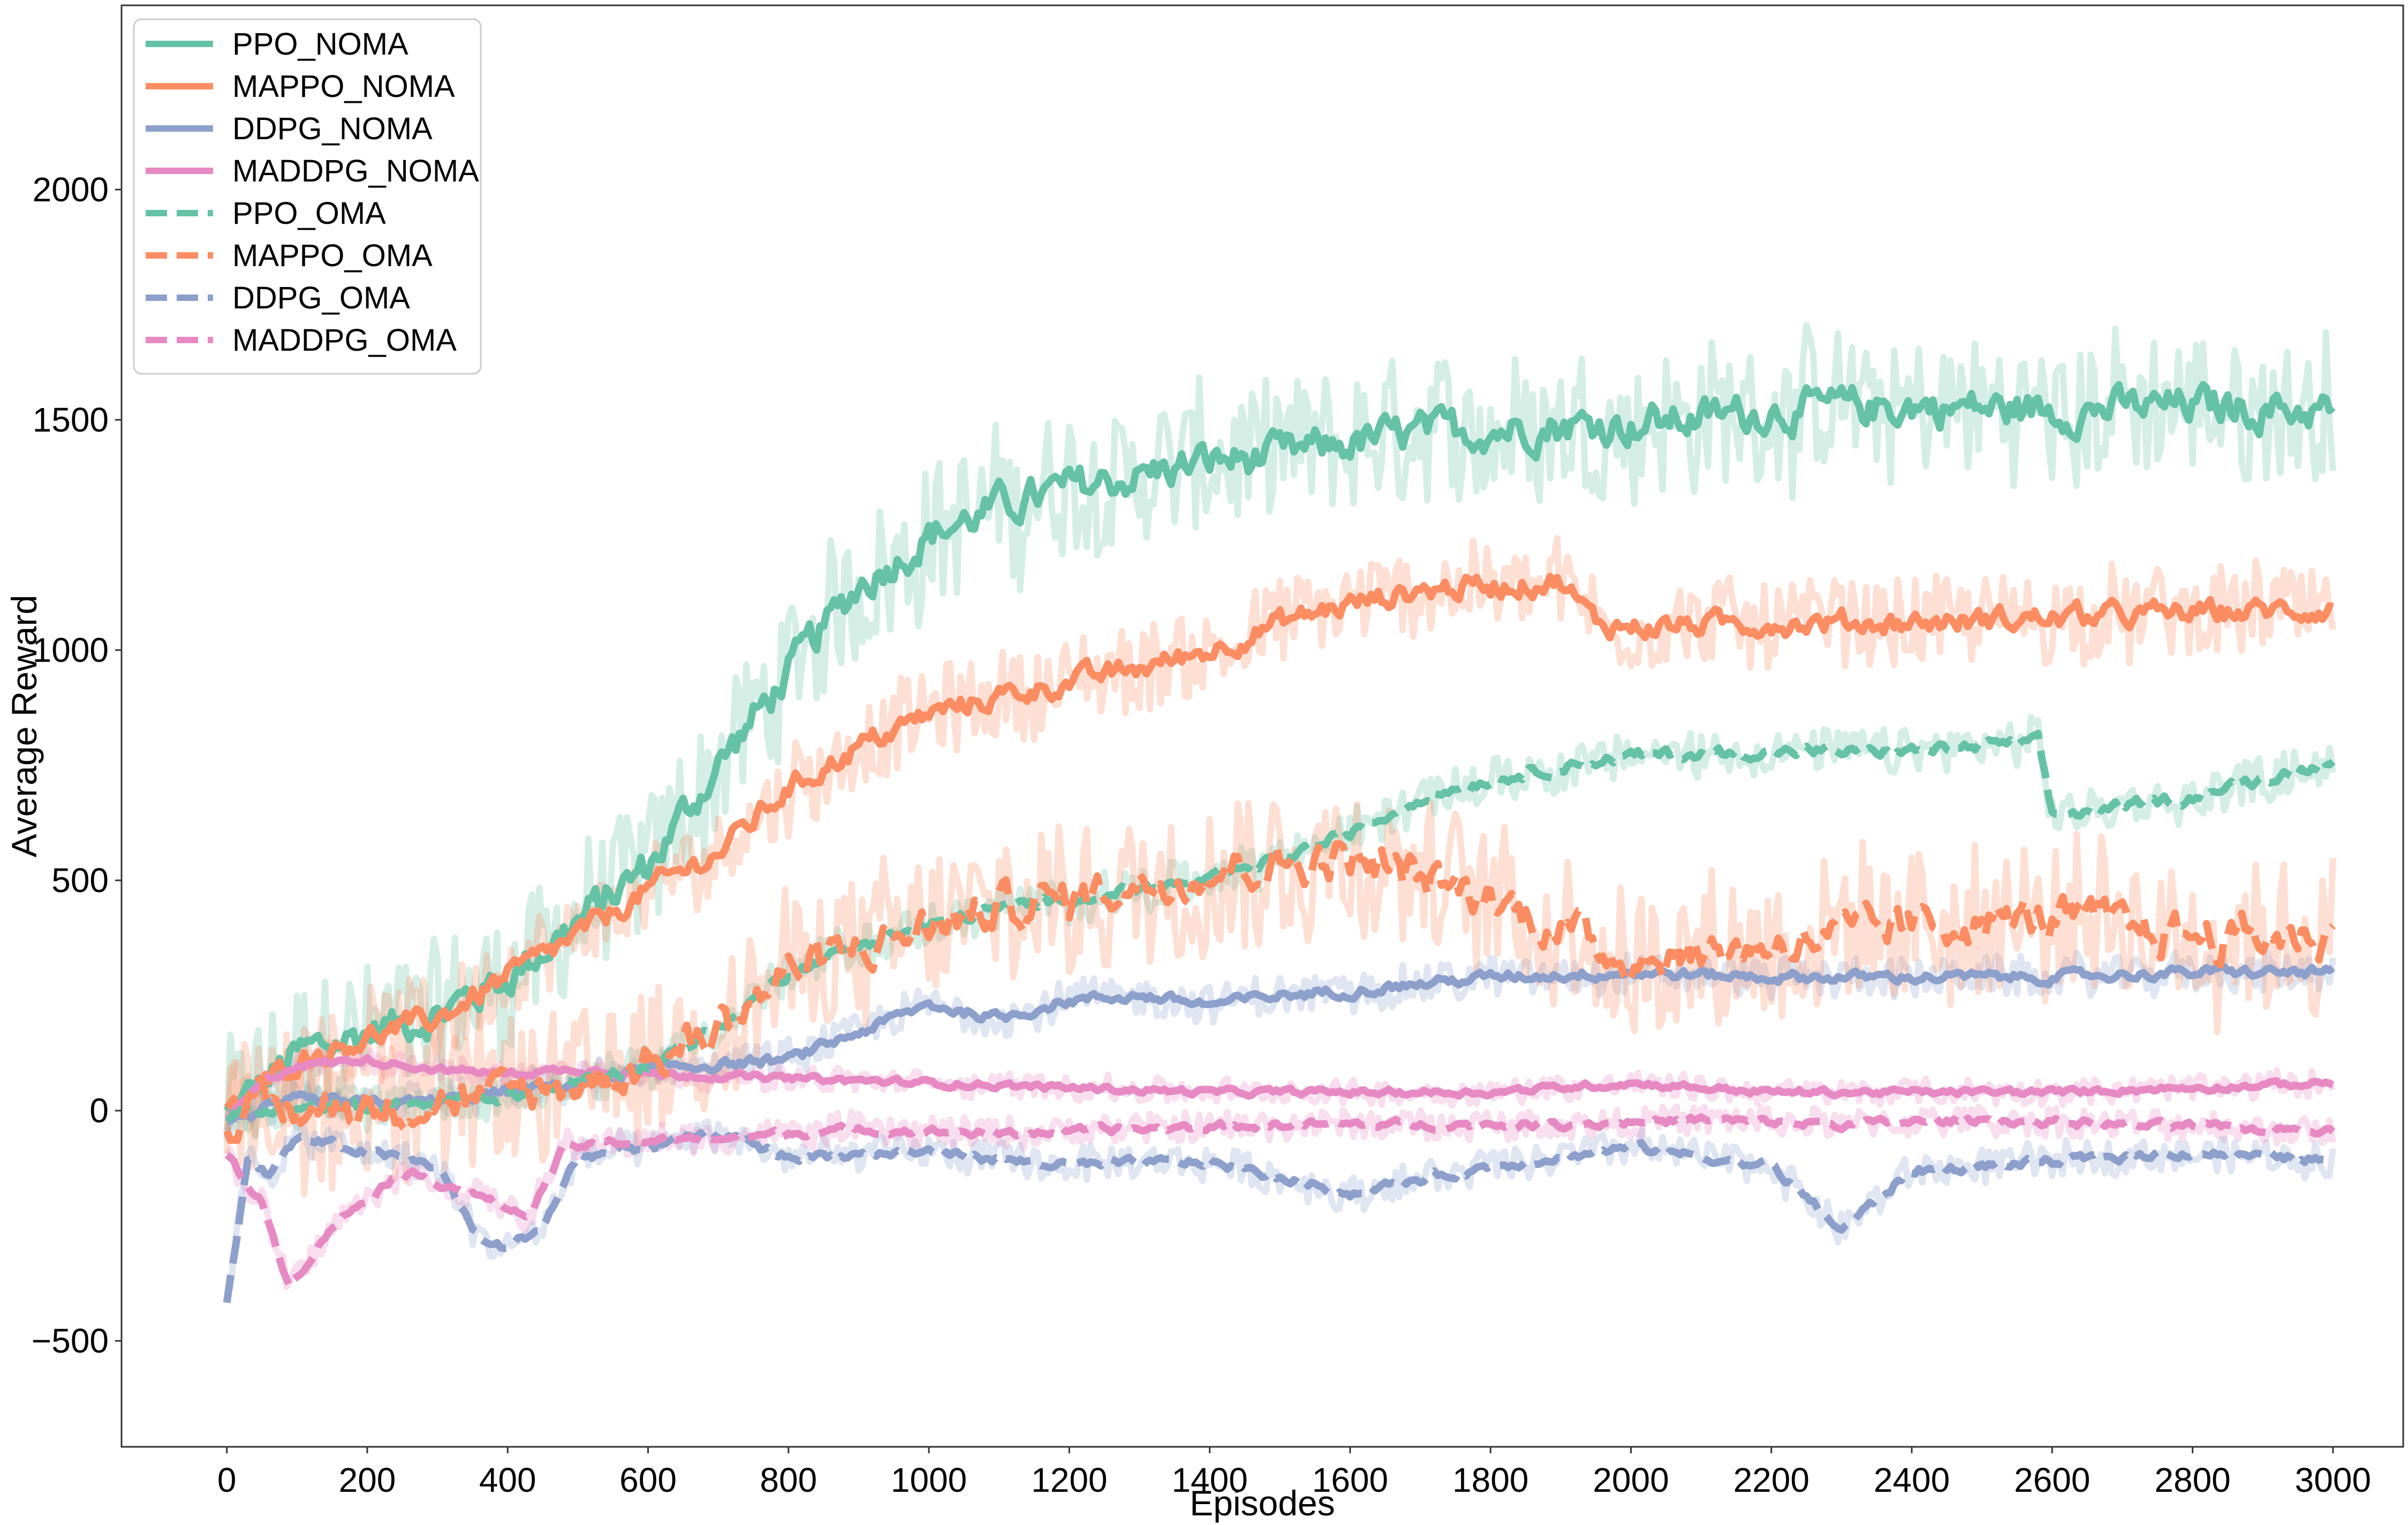  I want to click on x-tick-label: 2600, so click(2052, 1480).